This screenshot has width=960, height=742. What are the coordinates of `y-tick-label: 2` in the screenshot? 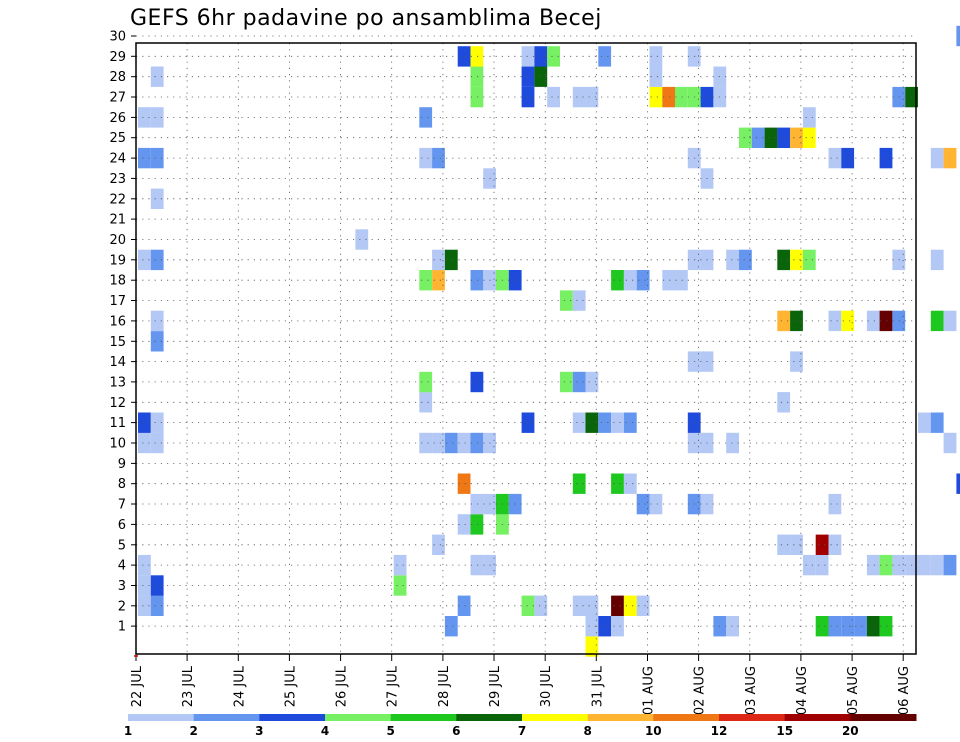 It's located at (122, 606).